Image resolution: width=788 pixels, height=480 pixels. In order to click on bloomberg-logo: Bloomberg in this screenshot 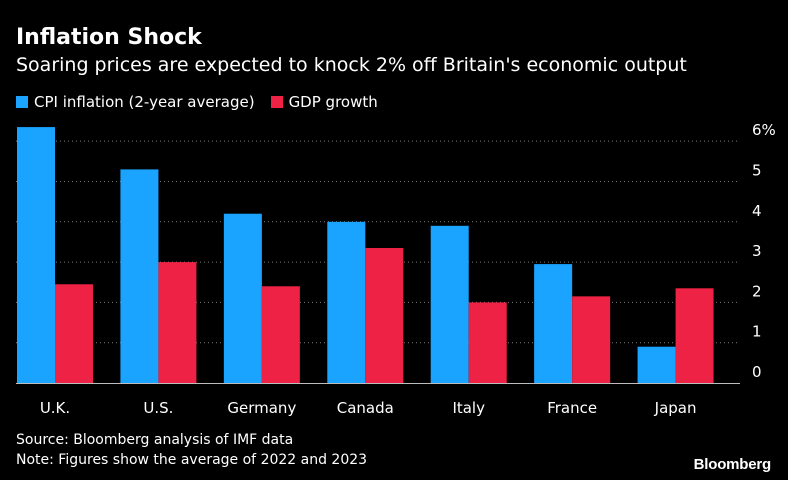, I will do `click(732, 464)`.